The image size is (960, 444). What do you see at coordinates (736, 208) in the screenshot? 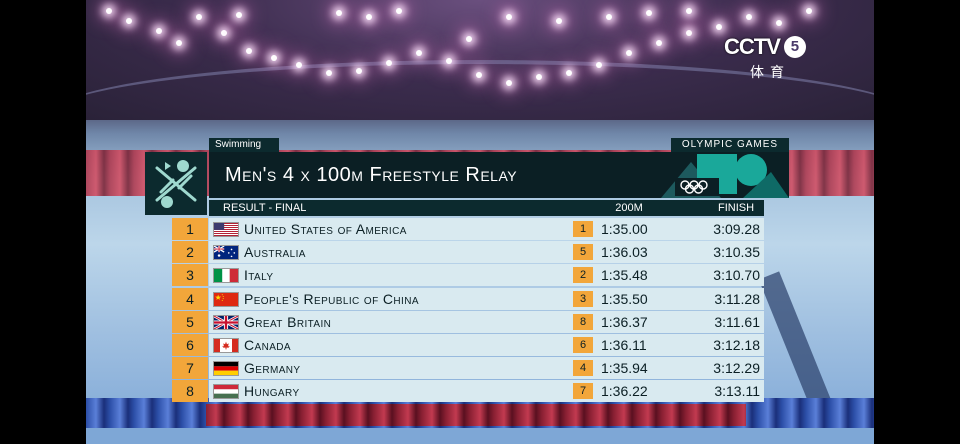
I see `finish-column-header: FINISH` at bounding box center [736, 208].